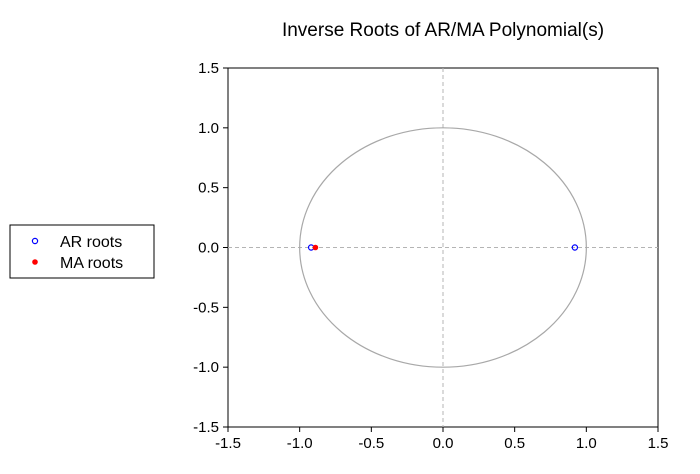  What do you see at coordinates (371, 443) in the screenshot?
I see `x-tick-label: -0.5` at bounding box center [371, 443].